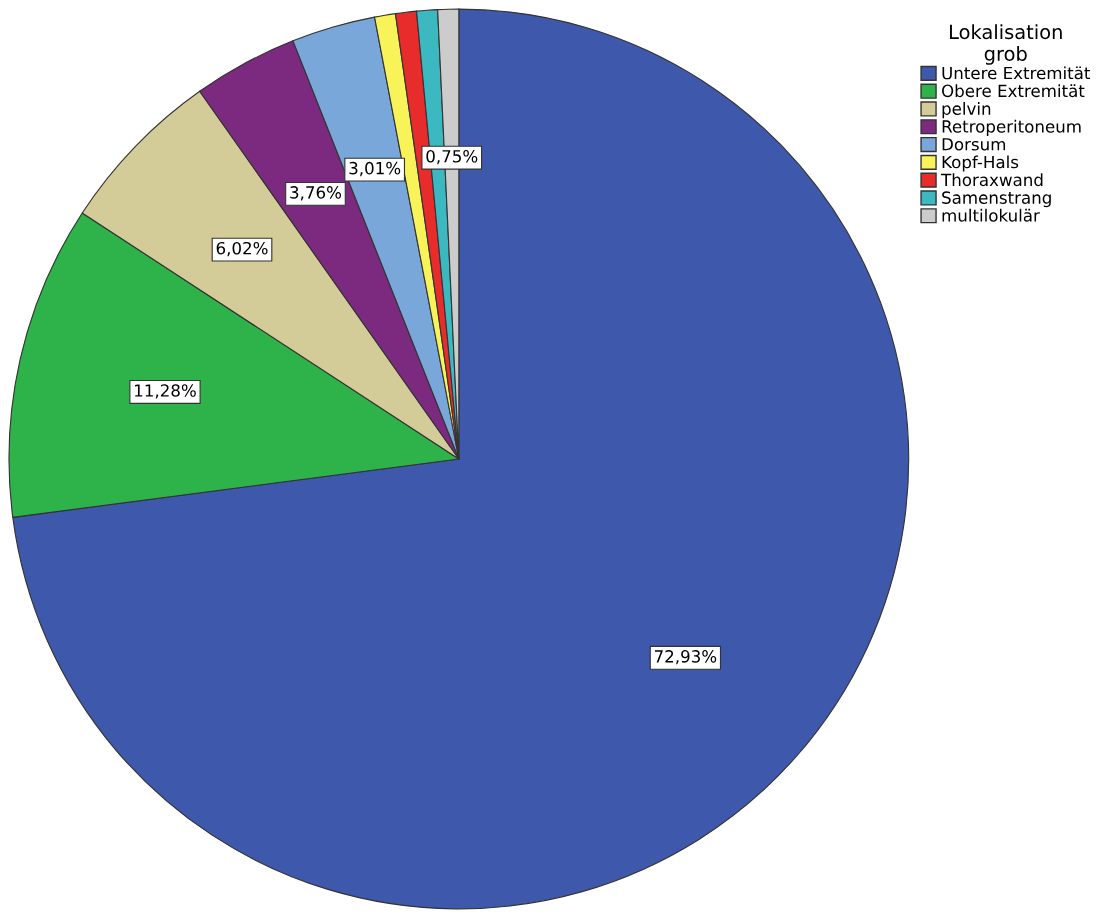  What do you see at coordinates (980, 163) in the screenshot?
I see `legend-label: Kopf-Hals` at bounding box center [980, 163].